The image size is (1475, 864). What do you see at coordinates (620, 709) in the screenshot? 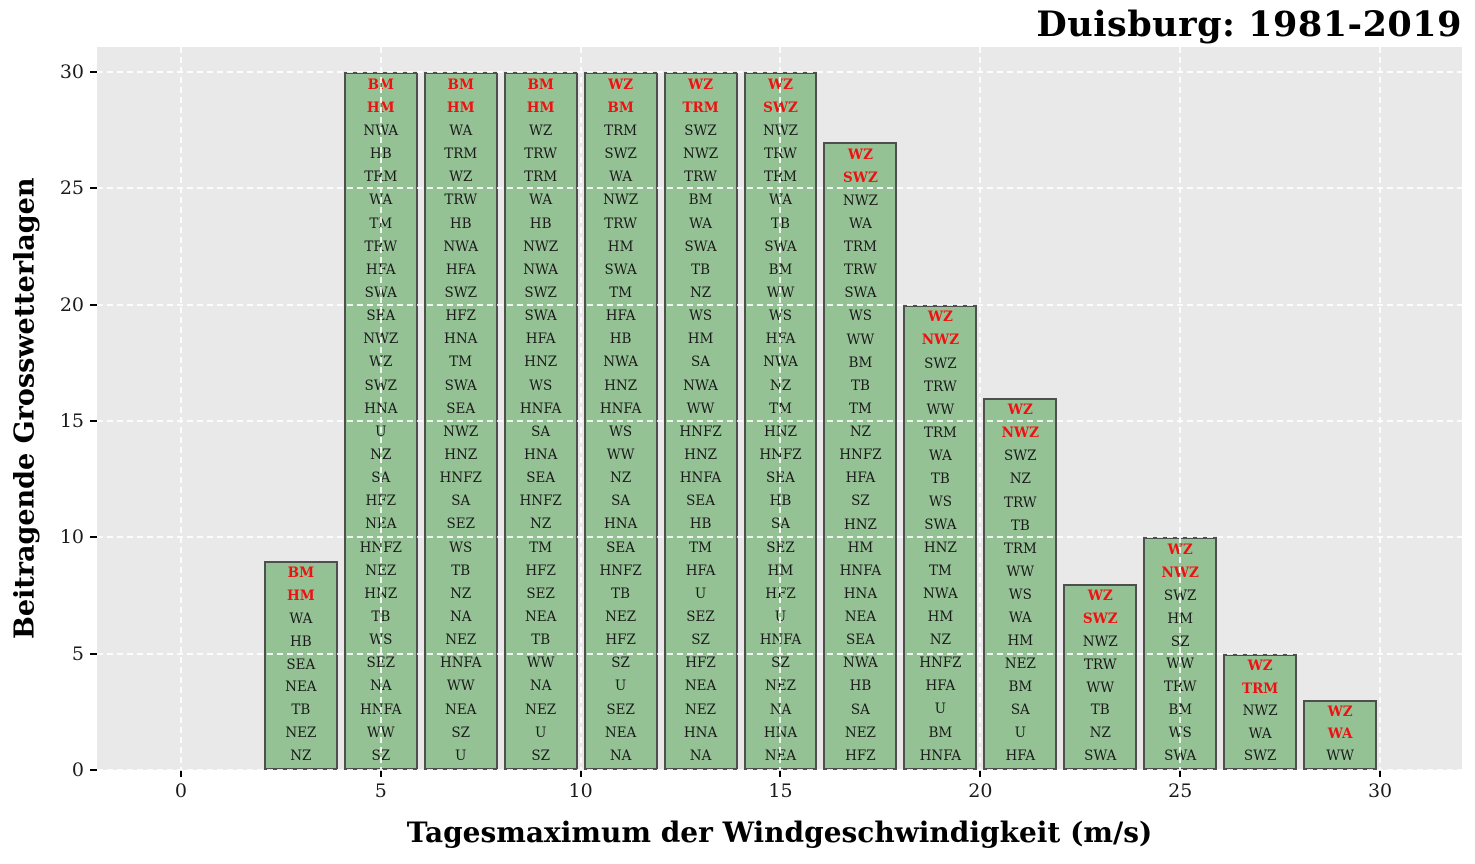
I see `bar-label: SEZ` at bounding box center [620, 709].